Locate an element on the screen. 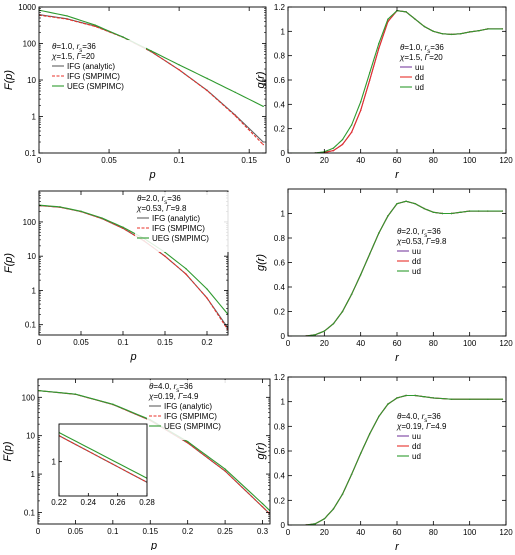 The image size is (515, 555). legend-entry-label: IFG (SMPIMC) is located at coordinates (93, 76).